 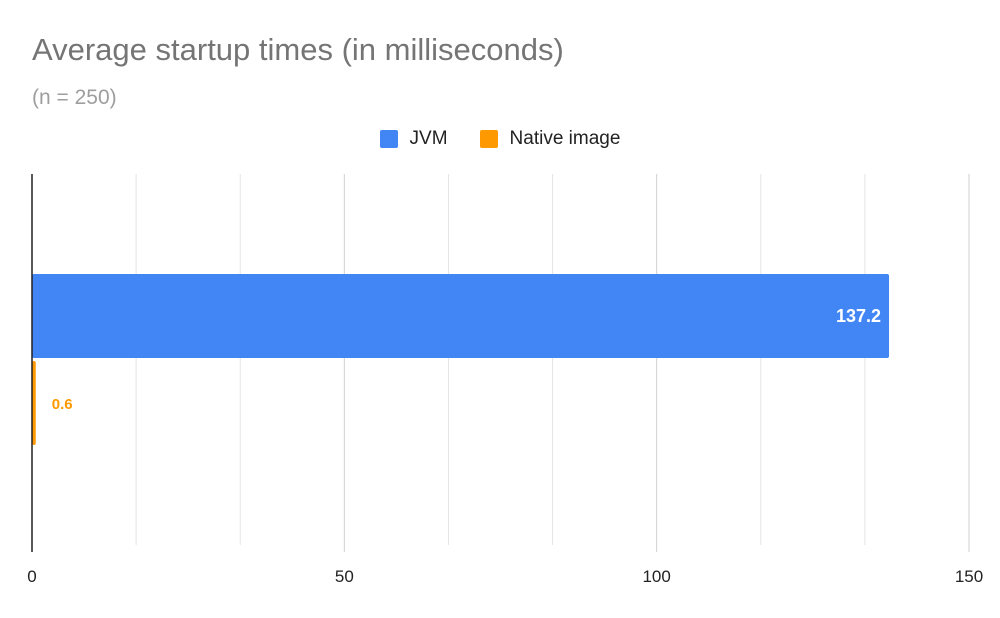 I want to click on chart-legend: JVM Native image, so click(x=500, y=139).